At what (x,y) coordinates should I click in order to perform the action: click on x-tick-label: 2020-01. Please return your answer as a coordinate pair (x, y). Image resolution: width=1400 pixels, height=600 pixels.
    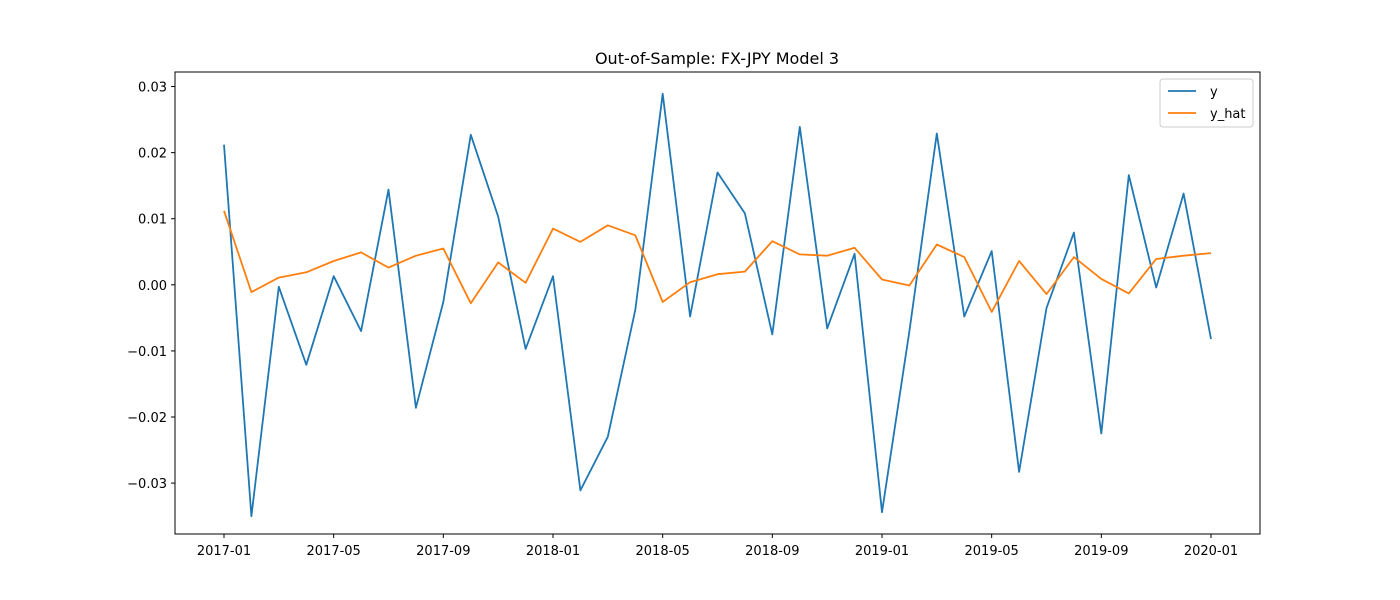
    Looking at the image, I should click on (1211, 551).